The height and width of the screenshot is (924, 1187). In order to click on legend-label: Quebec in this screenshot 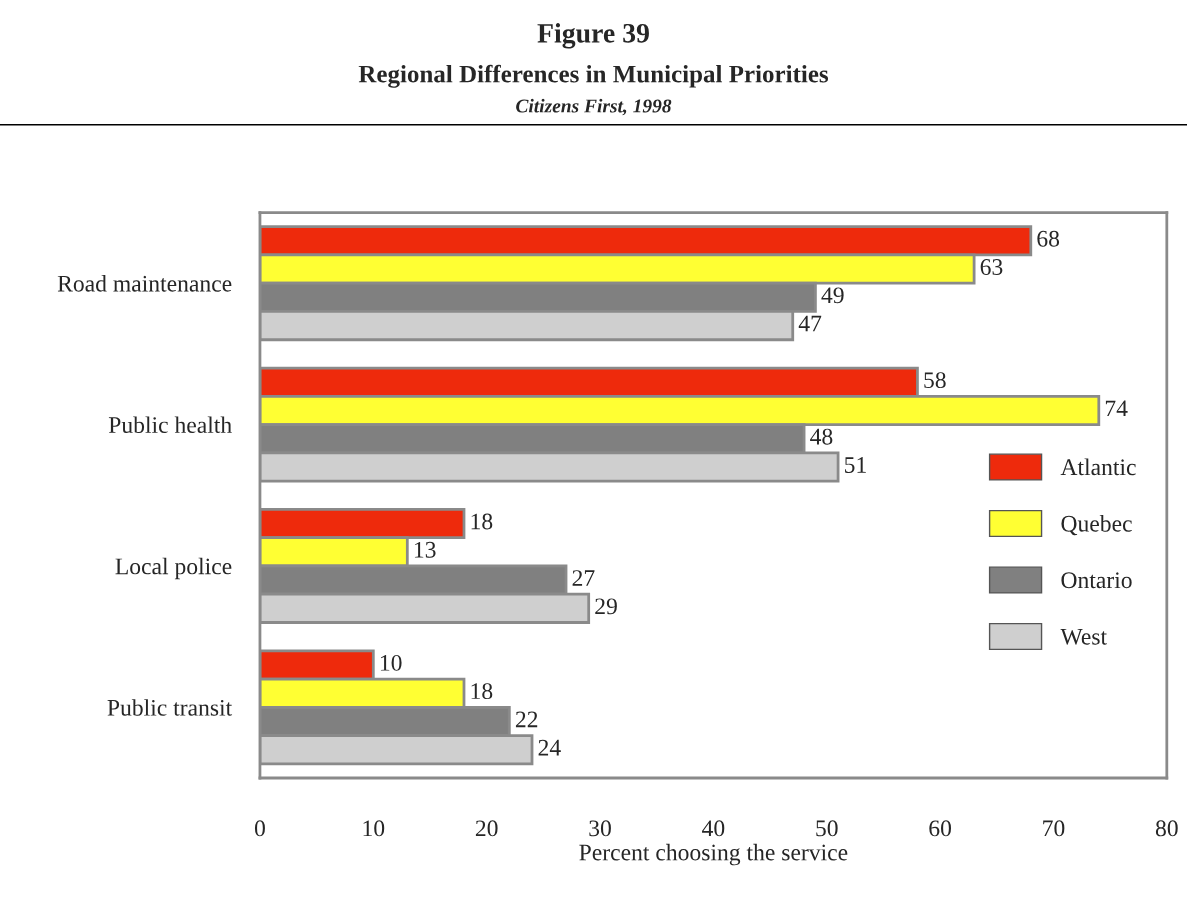, I will do `click(1096, 525)`.